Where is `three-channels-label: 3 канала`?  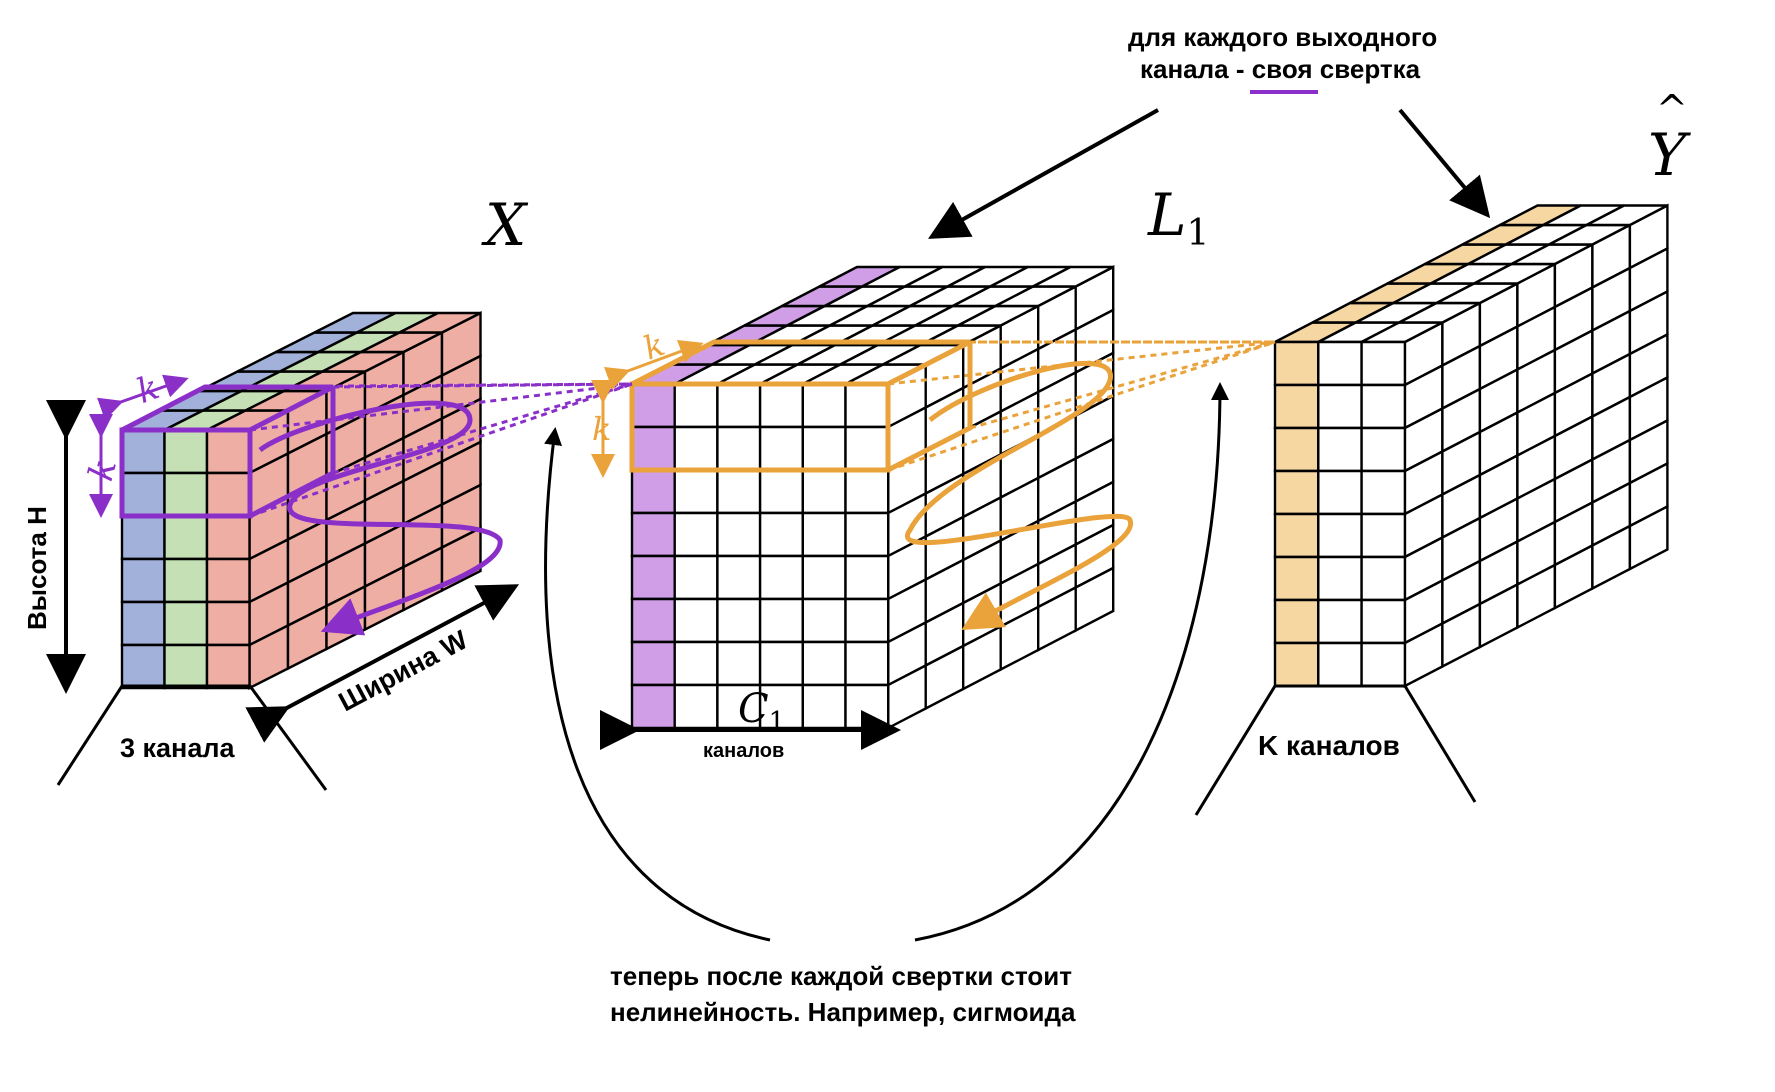
three-channels-label: 3 канала is located at coordinates (178, 748).